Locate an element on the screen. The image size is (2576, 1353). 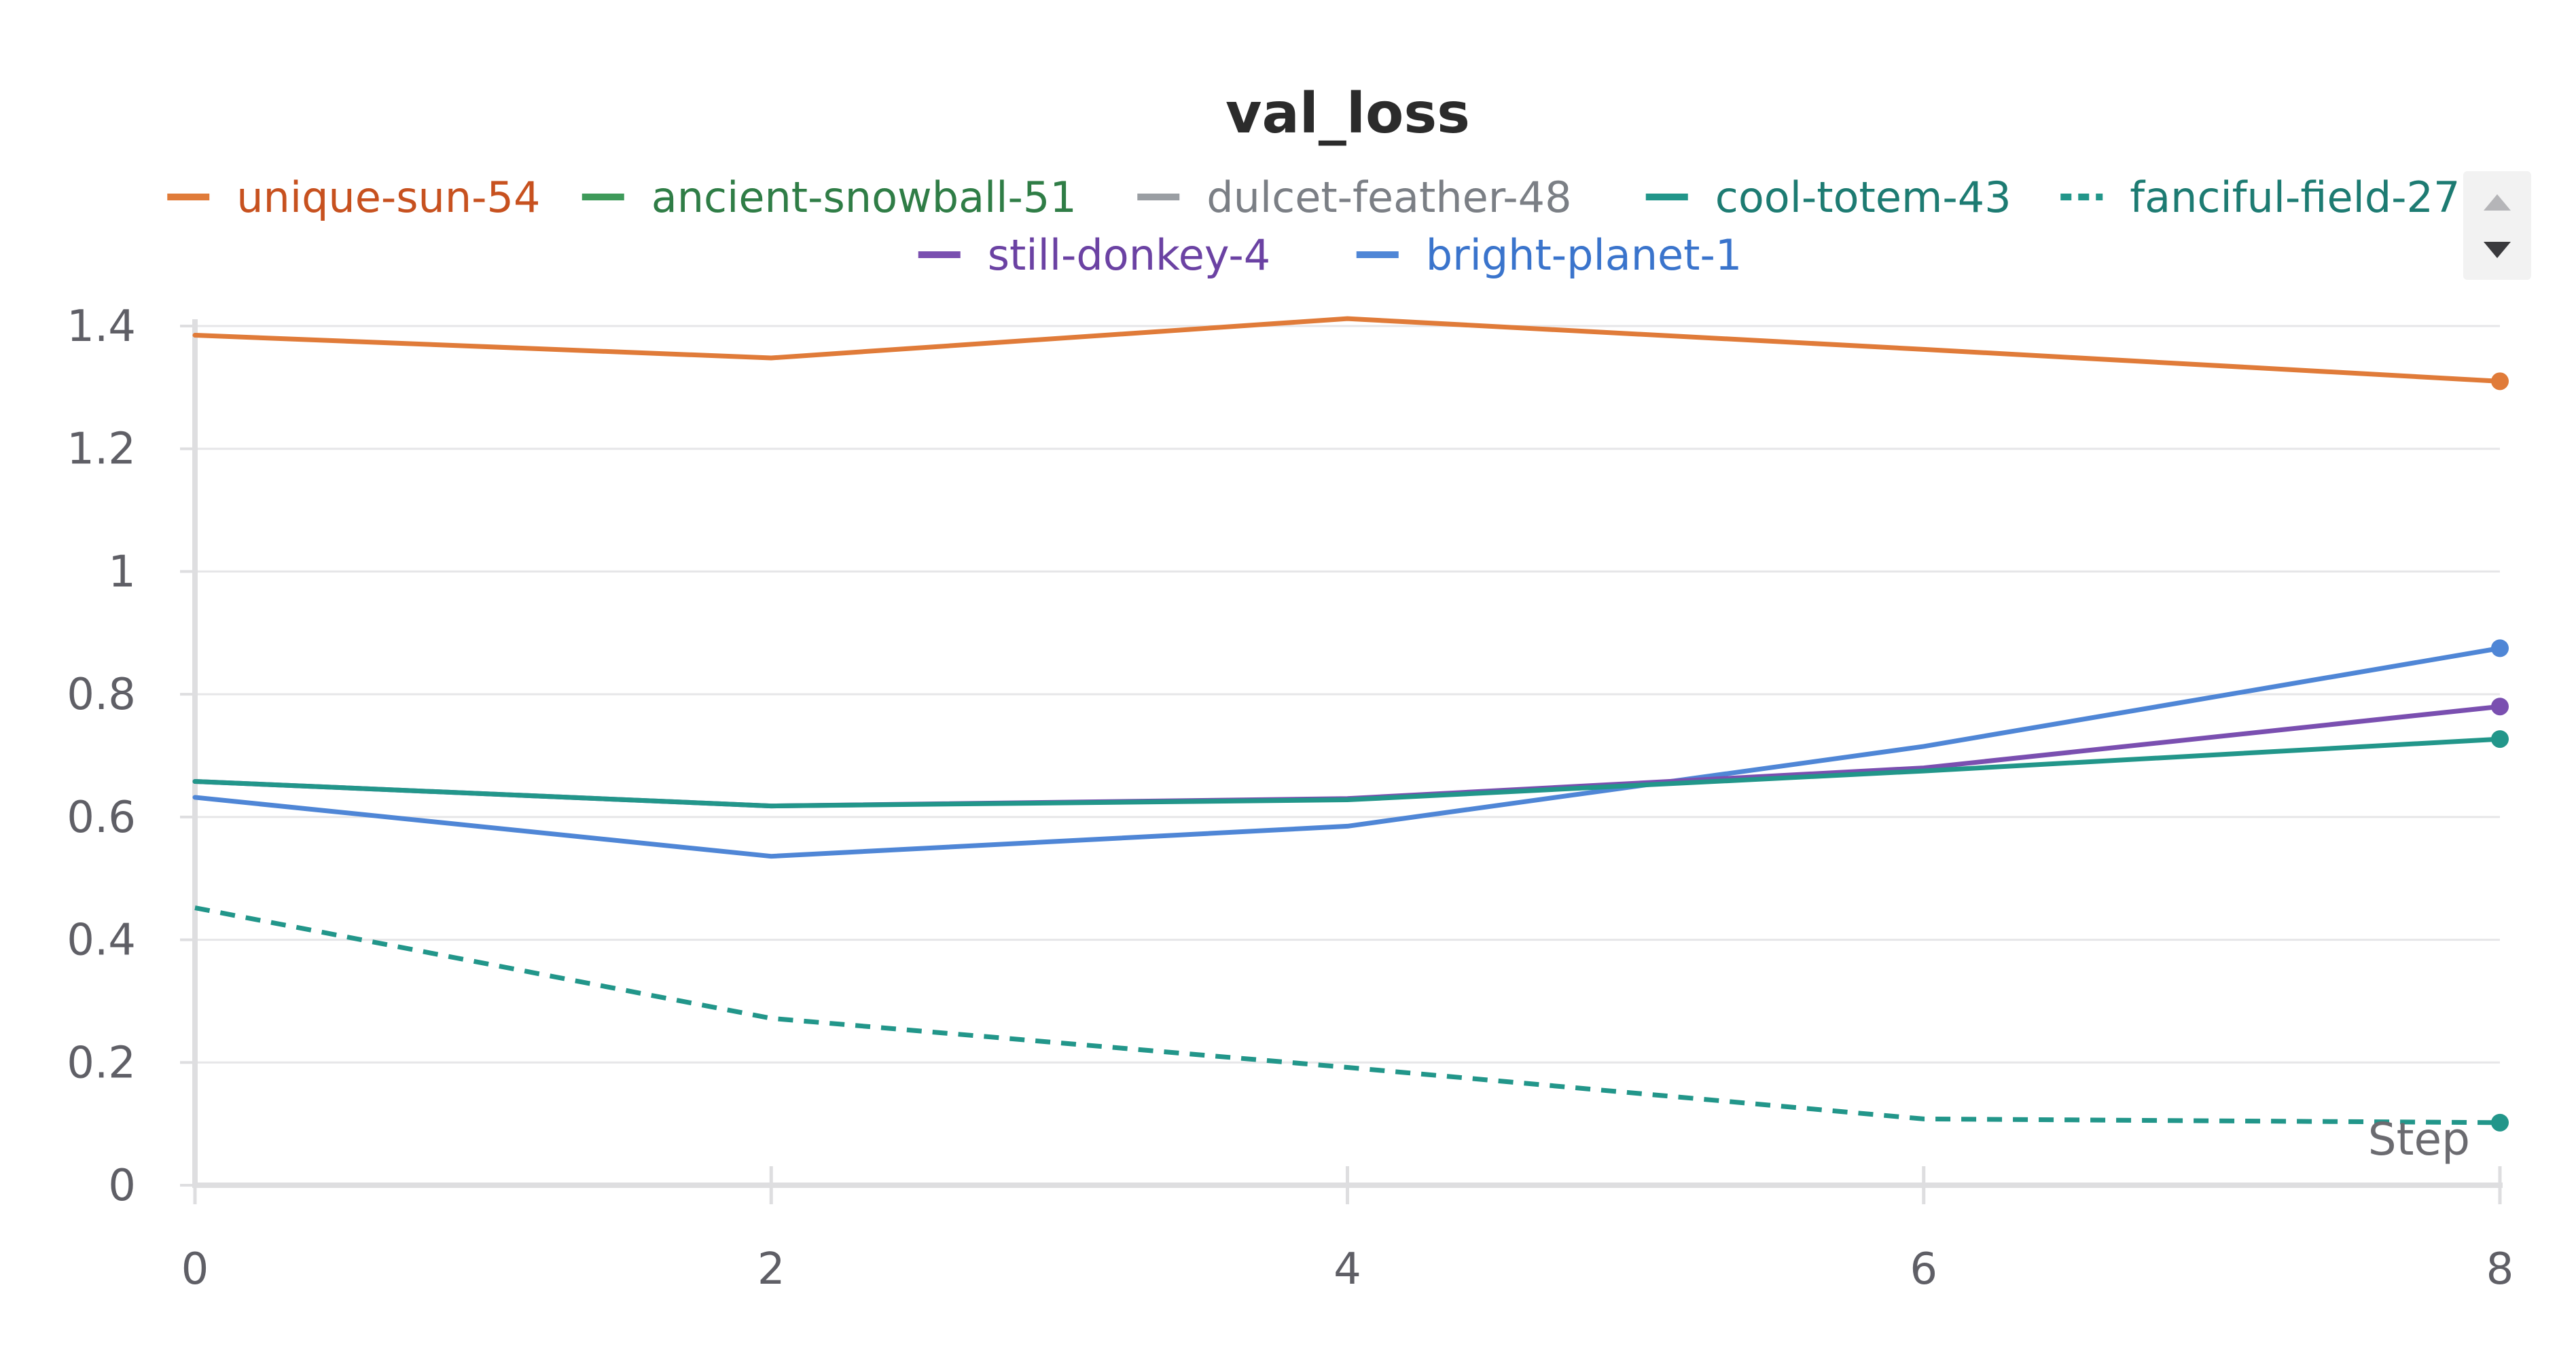
x-tick-label: 6 is located at coordinates (1924, 1269).